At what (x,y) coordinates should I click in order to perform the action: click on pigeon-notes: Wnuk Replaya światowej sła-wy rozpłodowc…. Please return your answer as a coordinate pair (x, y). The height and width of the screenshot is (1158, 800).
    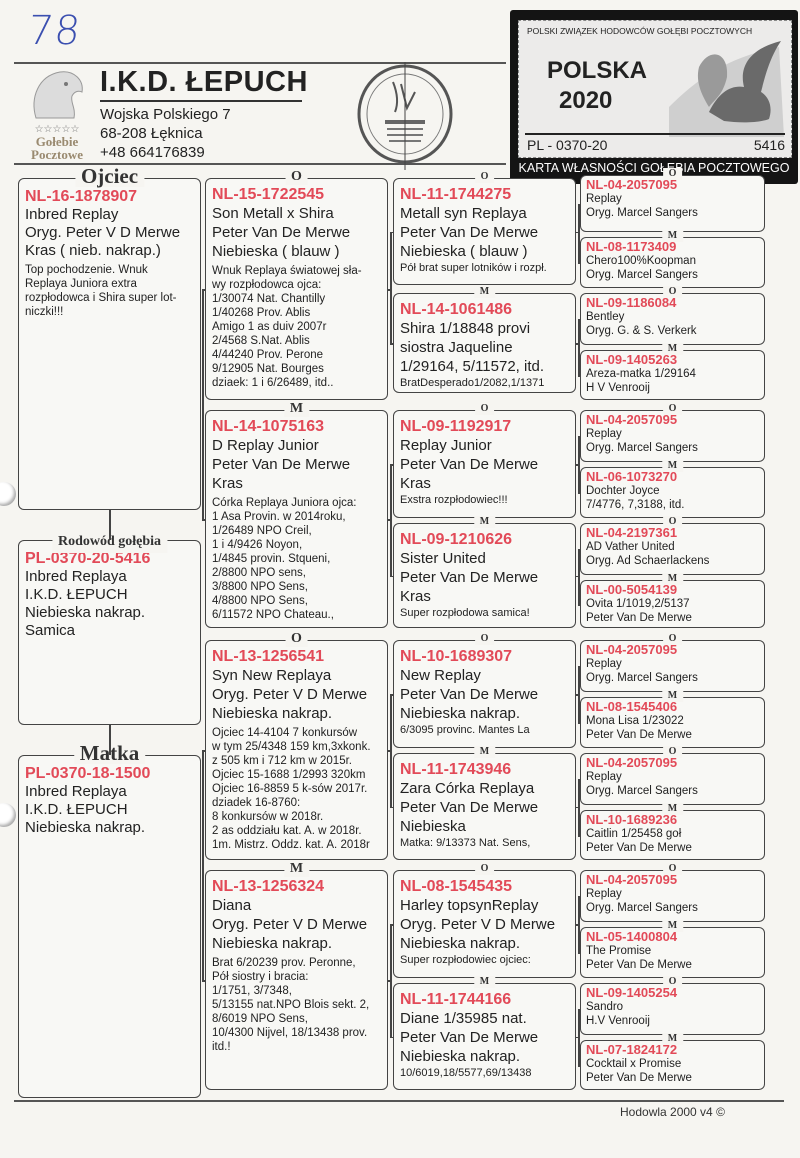
    Looking at the image, I should click on (296, 327).